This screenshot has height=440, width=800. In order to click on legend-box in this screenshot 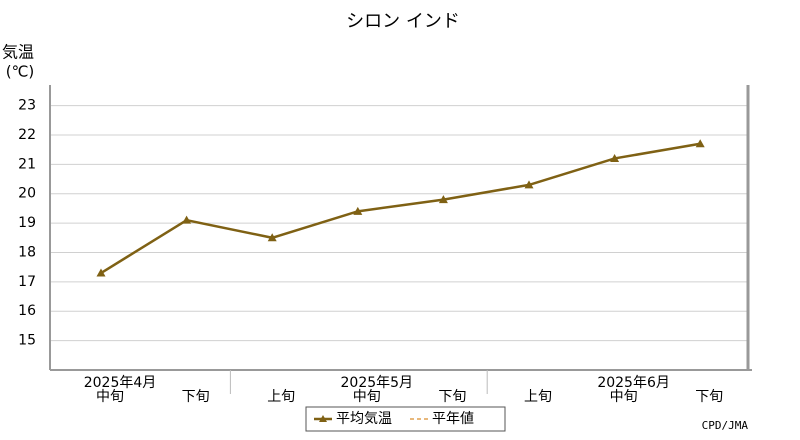, I will do `click(405, 419)`.